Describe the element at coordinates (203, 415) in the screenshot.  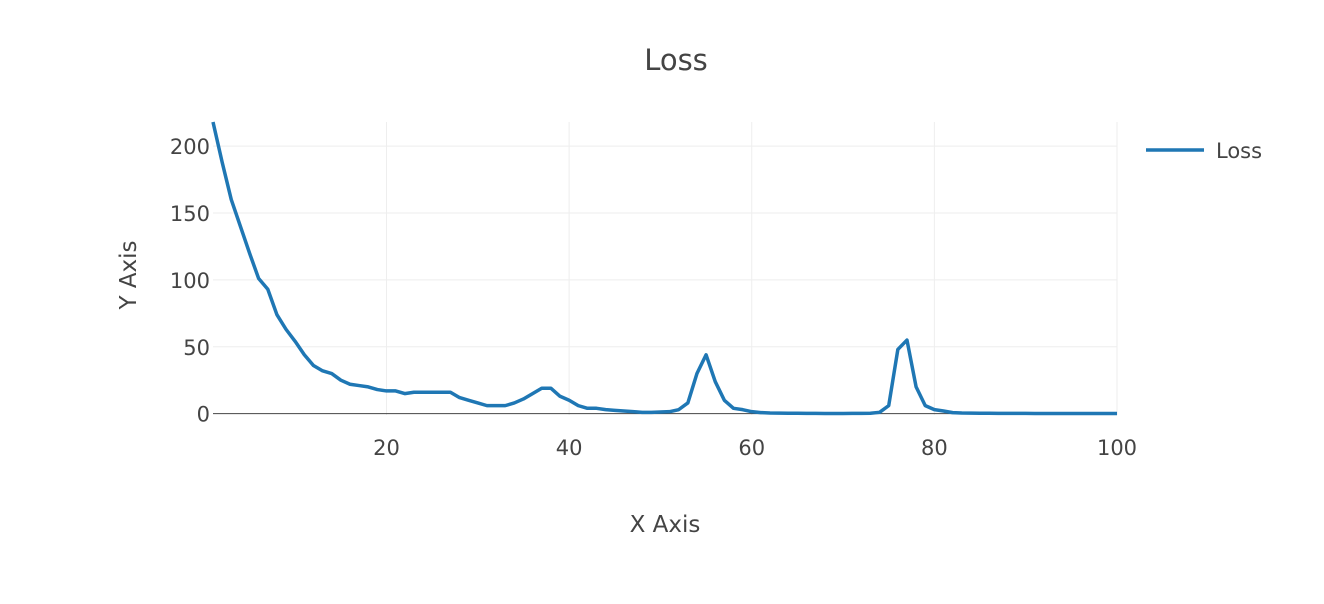
I see `y-tick-label: 0` at that location.